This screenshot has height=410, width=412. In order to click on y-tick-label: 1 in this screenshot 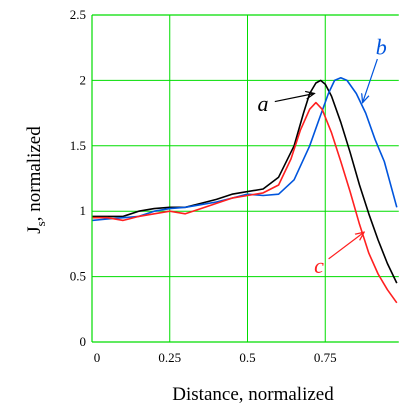, I will do `click(83, 210)`.